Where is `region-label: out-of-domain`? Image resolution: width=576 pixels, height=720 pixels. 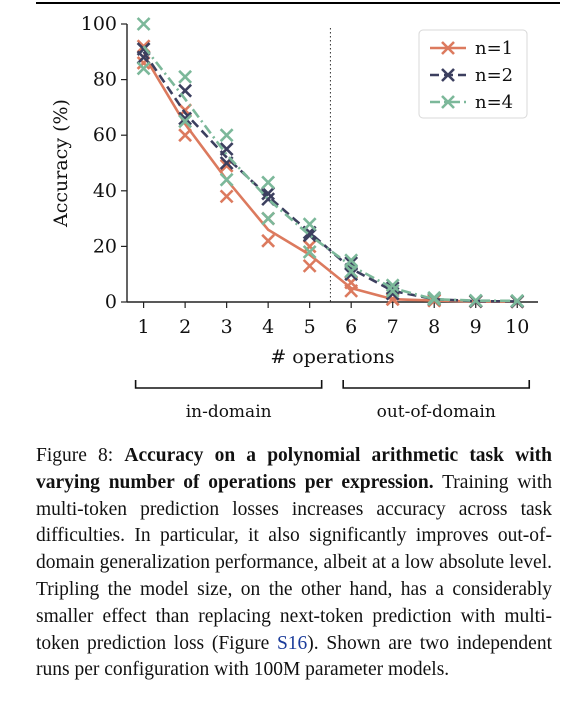 region-label: out-of-domain is located at coordinates (436, 412).